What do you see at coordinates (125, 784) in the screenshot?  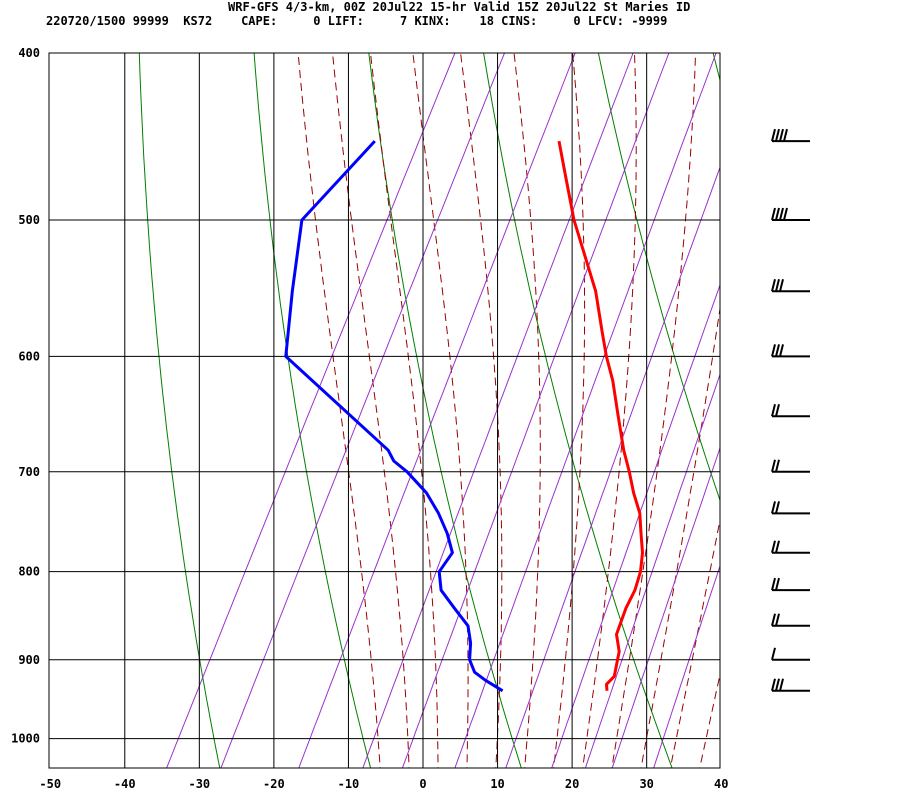 I see `temperature-tick-label: -40` at bounding box center [125, 784].